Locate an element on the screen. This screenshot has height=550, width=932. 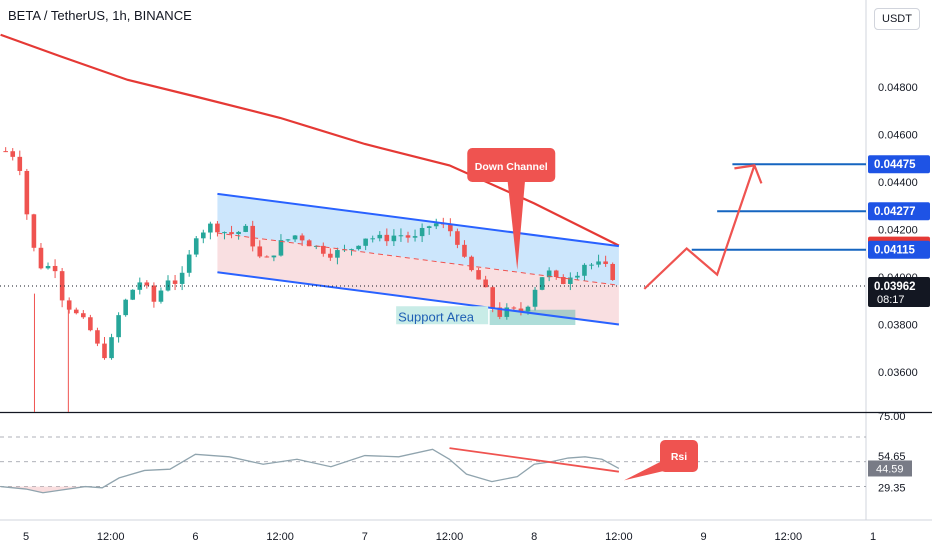
time-tick-label: 7 is located at coordinates (365, 537).